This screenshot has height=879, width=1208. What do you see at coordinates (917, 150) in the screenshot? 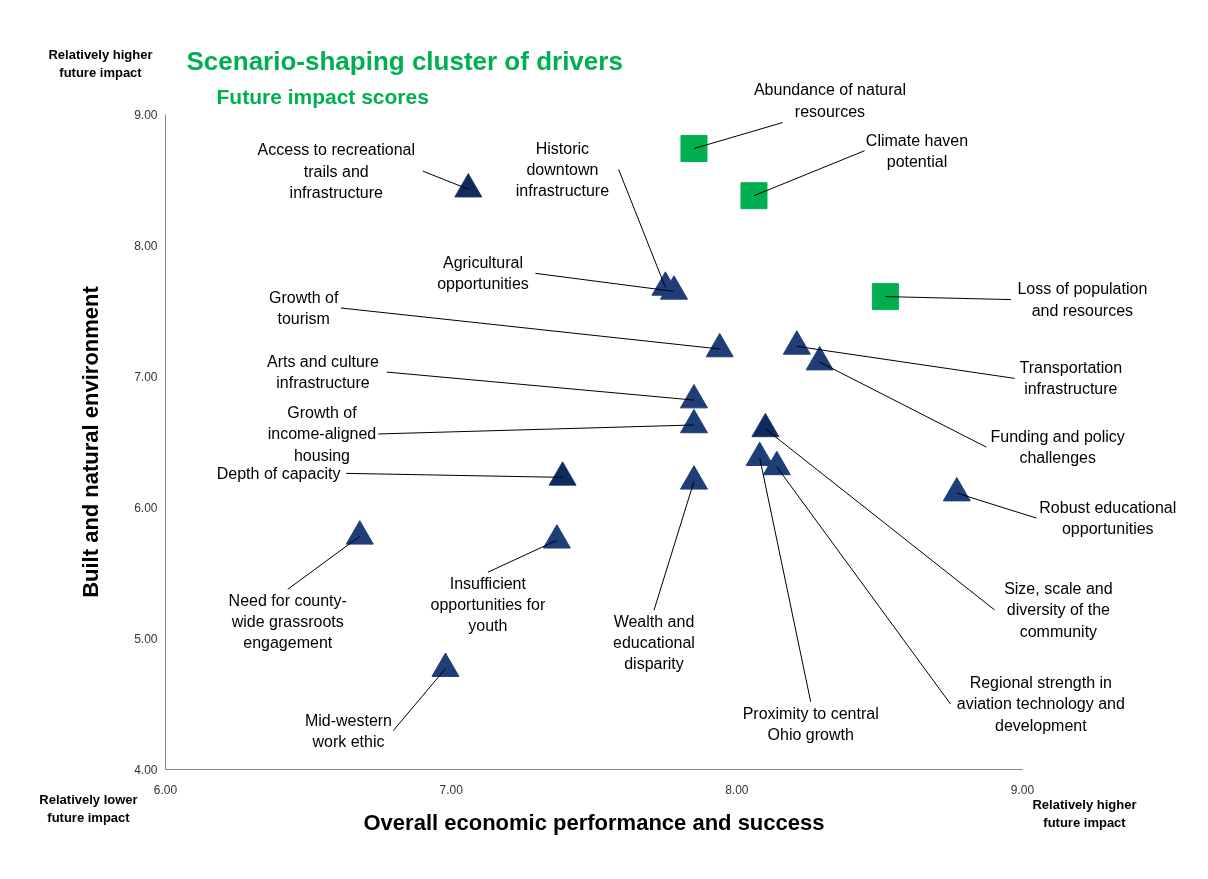
I see `annotation: Climate haven potential` at bounding box center [917, 150].